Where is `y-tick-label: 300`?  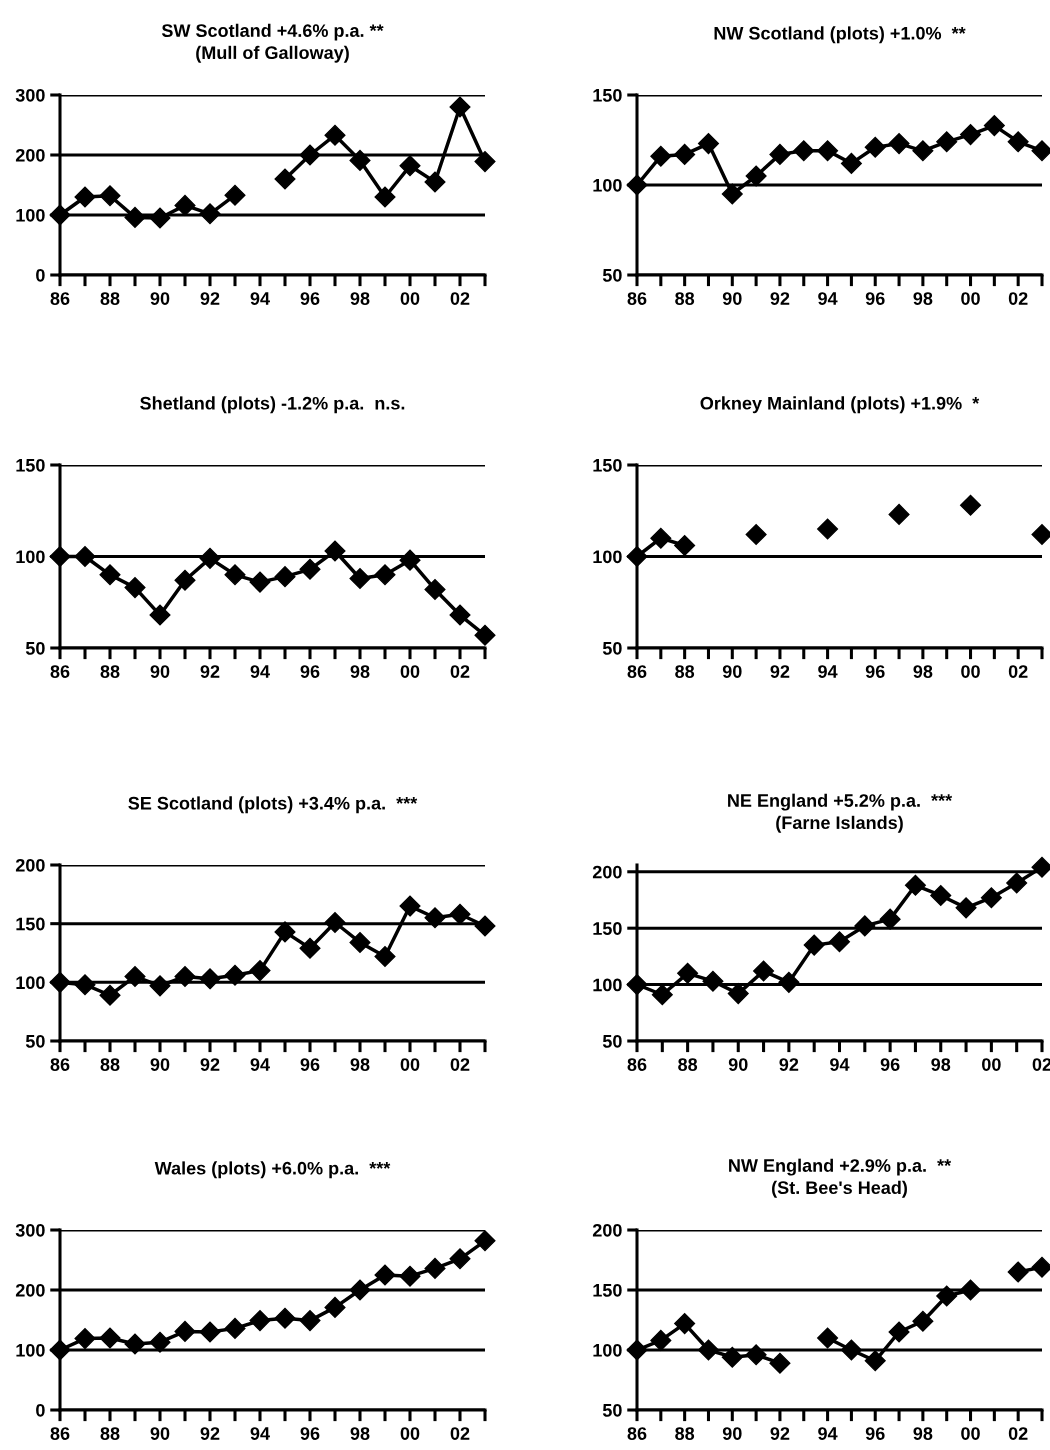
y-tick-label: 300 is located at coordinates (30, 1230).